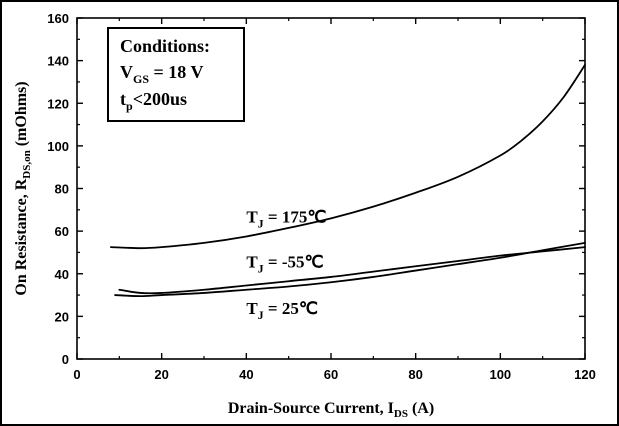 The width and height of the screenshot is (619, 426). I want to click on y-tick-label: 160, so click(58, 18).